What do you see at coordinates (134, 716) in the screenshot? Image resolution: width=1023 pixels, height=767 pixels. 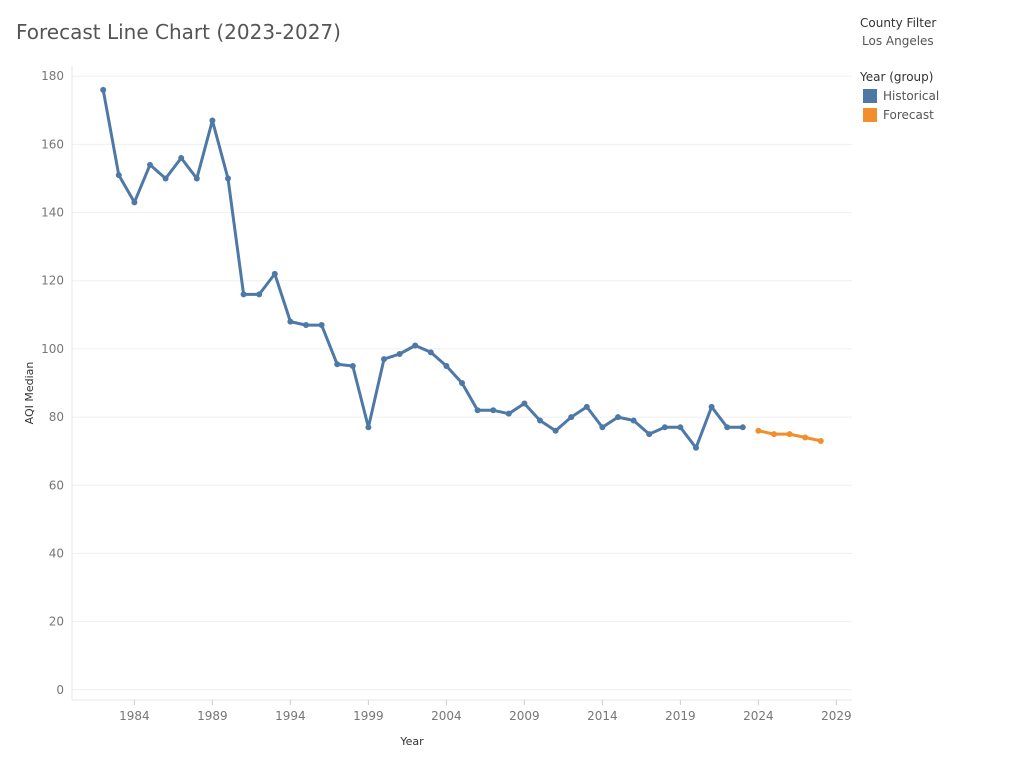 I see `x-tick-label: 1984` at bounding box center [134, 716].